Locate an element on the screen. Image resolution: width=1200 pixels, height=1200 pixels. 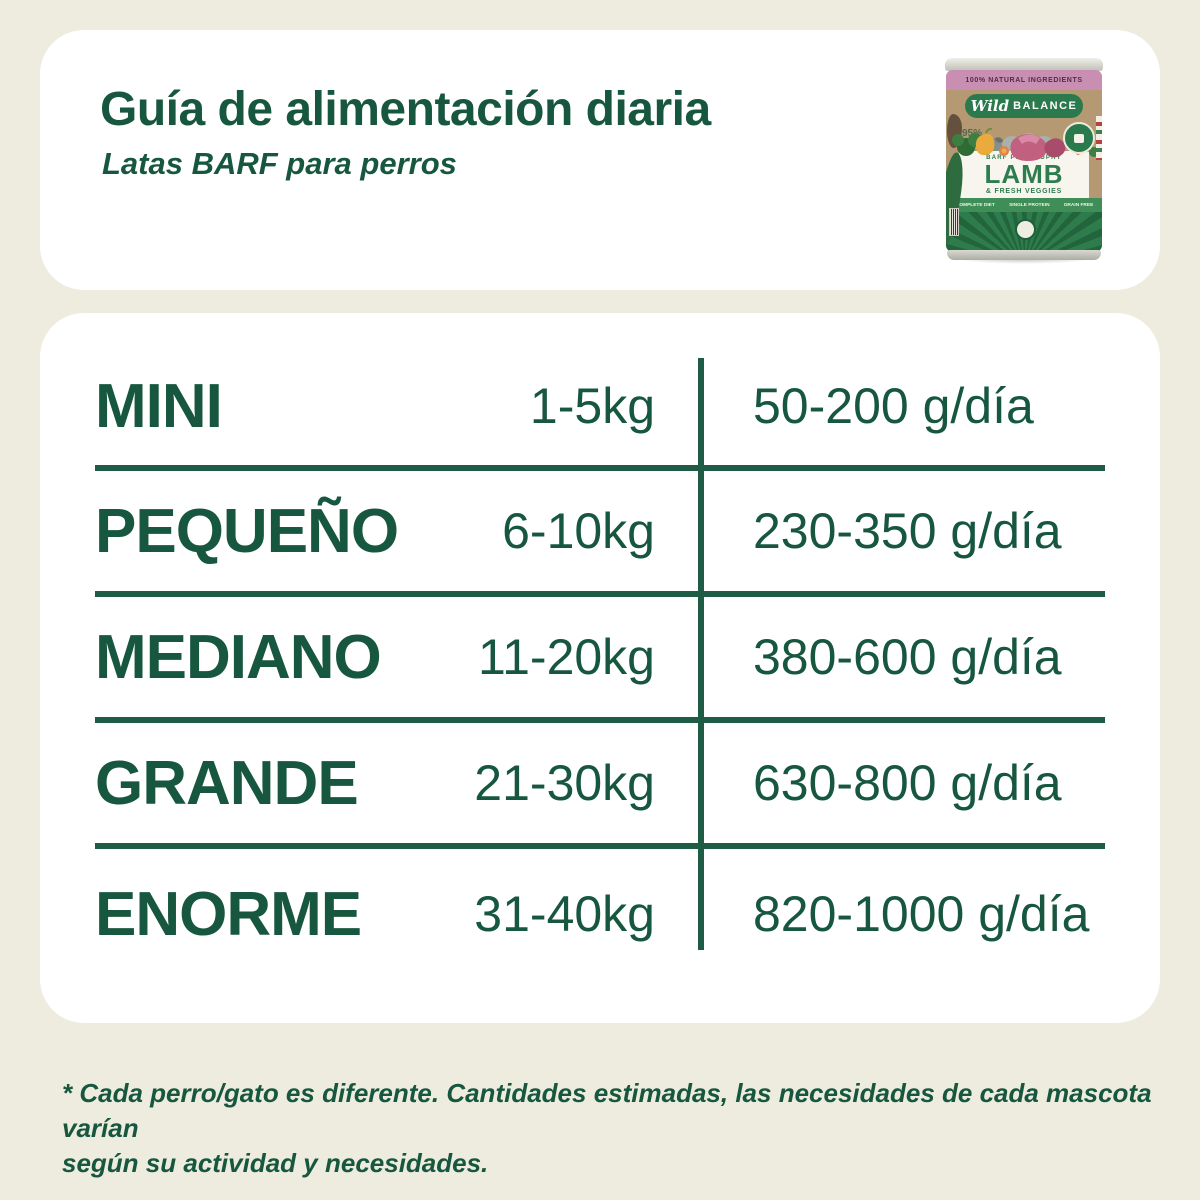
flavor-name-label: LAMB is located at coordinates (1024, 174).